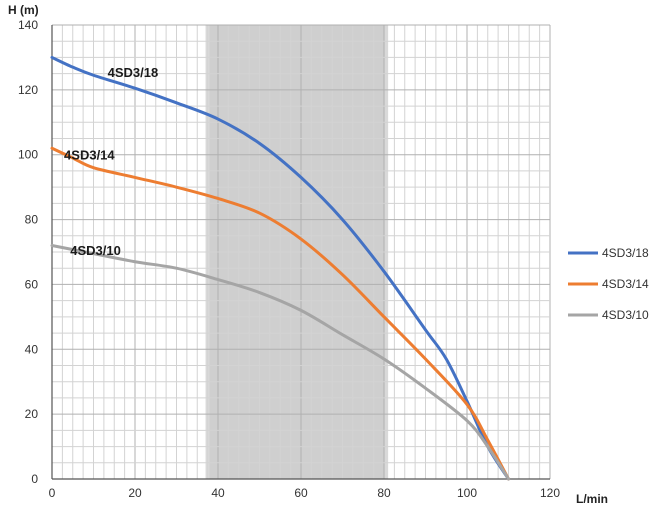 The width and height of the screenshot is (665, 513). Describe the element at coordinates (28, 155) in the screenshot. I see `y-tick-label: 100` at that location.